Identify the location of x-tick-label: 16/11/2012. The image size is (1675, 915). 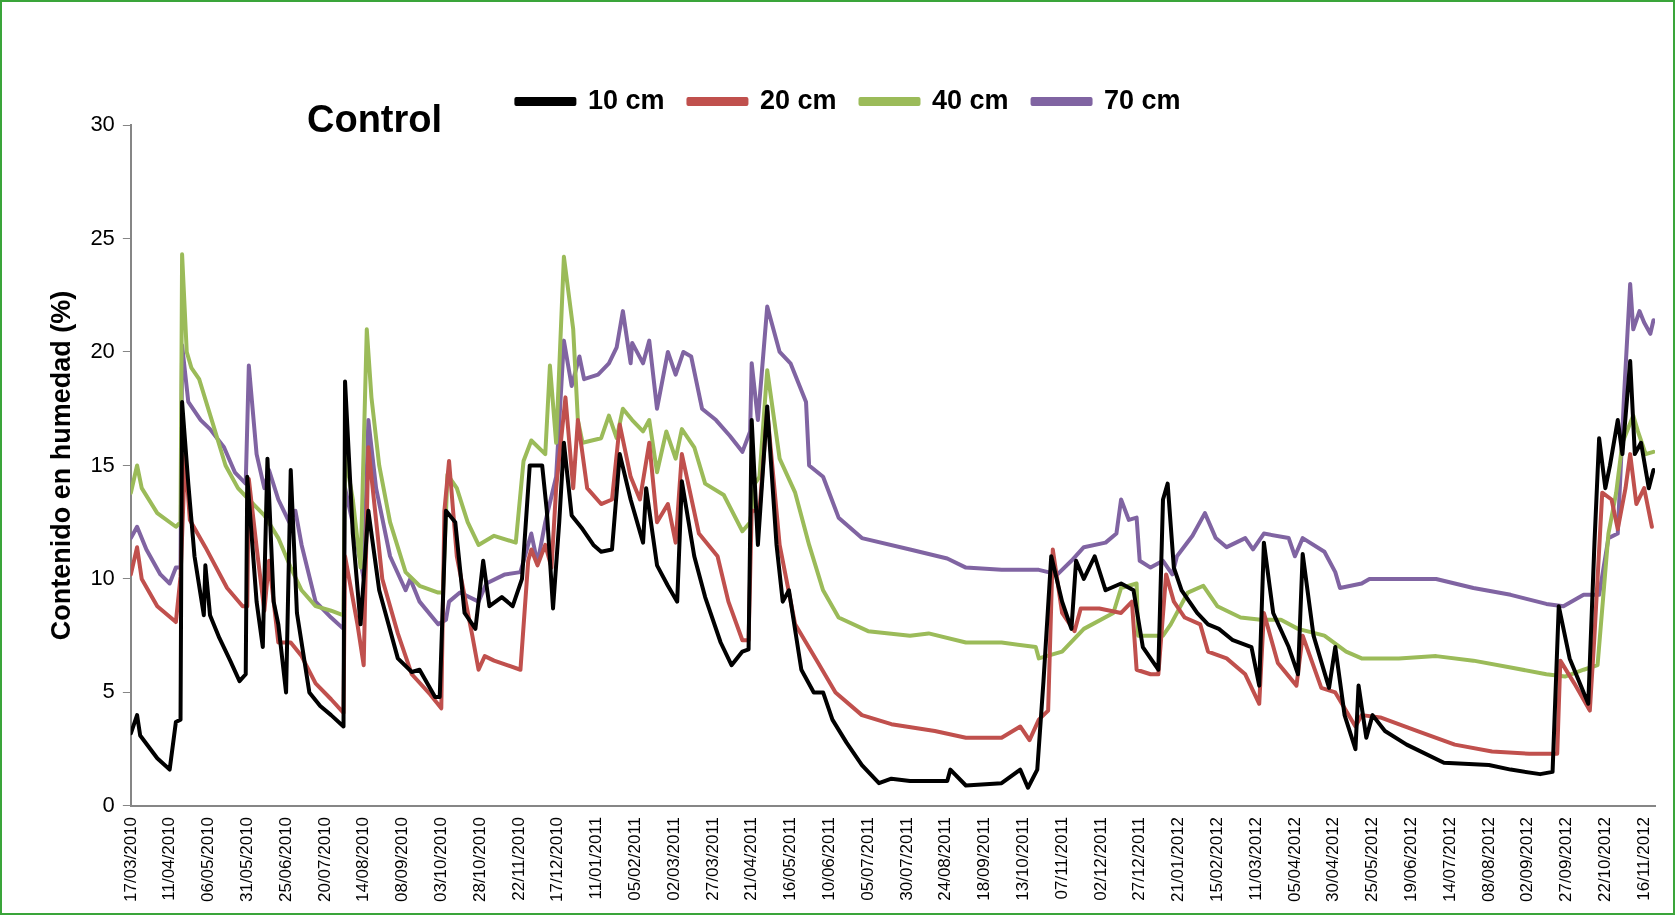
(1643, 858).